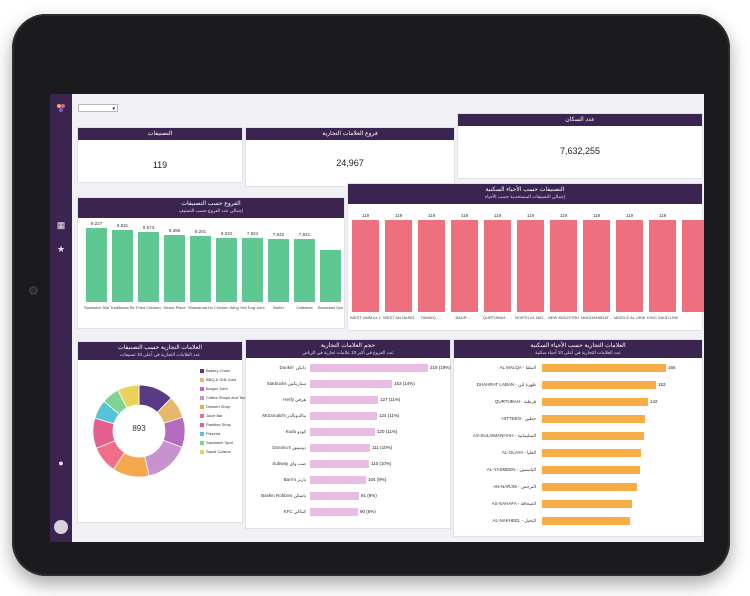 The width and height of the screenshot is (750, 596). I want to click on legend-item: Bakery Chain, so click(215, 370).